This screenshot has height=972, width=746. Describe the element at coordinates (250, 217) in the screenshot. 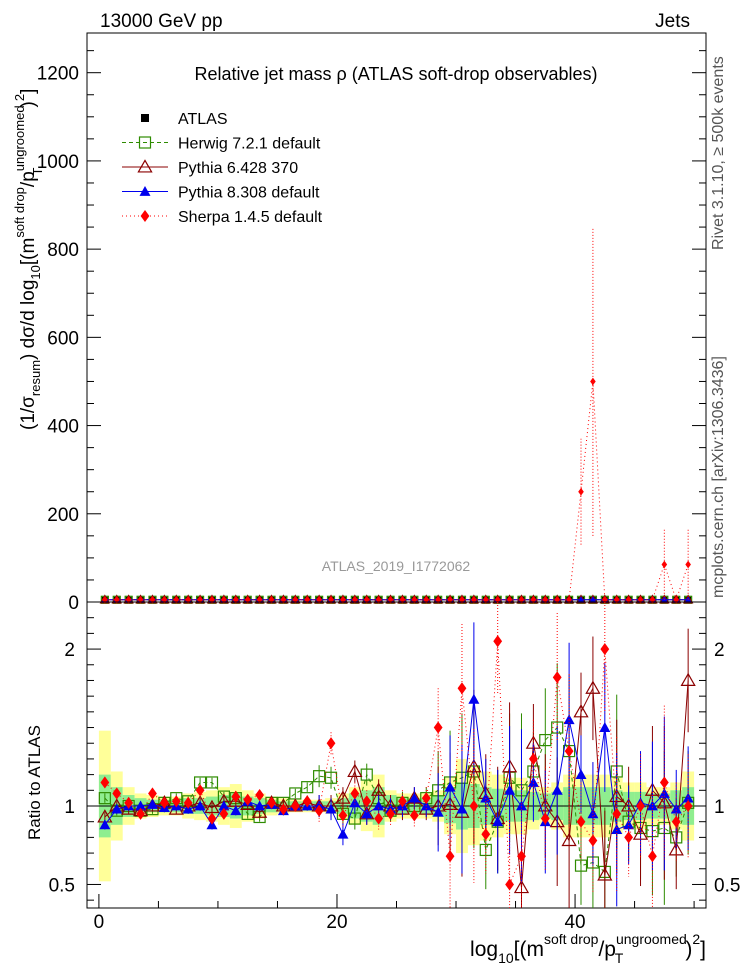

I see `legend-label: Sherpa 1.4.5 default` at that location.